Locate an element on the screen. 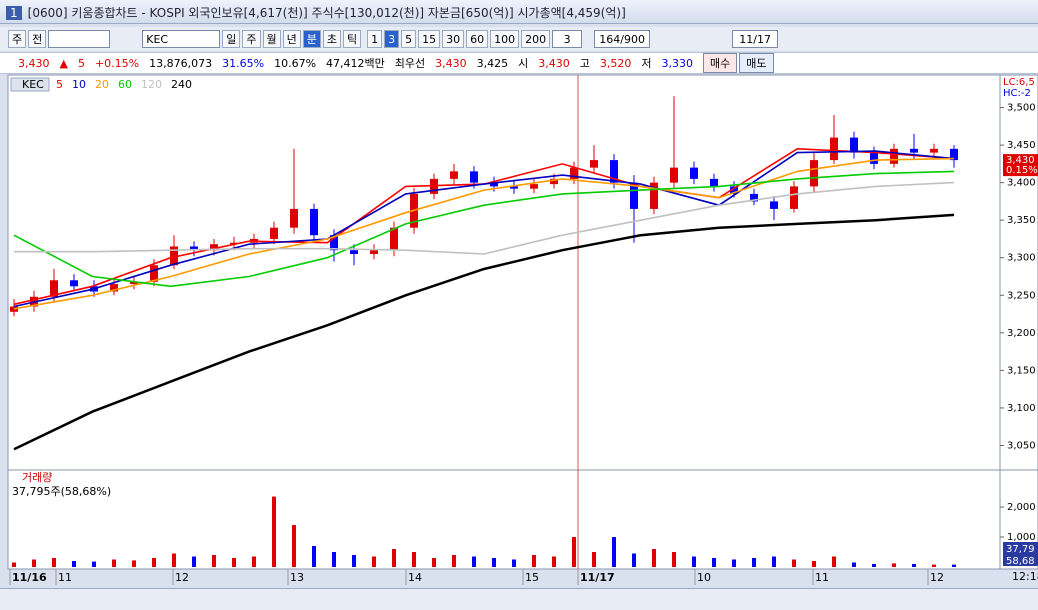  change: 5 is located at coordinates (81, 63).